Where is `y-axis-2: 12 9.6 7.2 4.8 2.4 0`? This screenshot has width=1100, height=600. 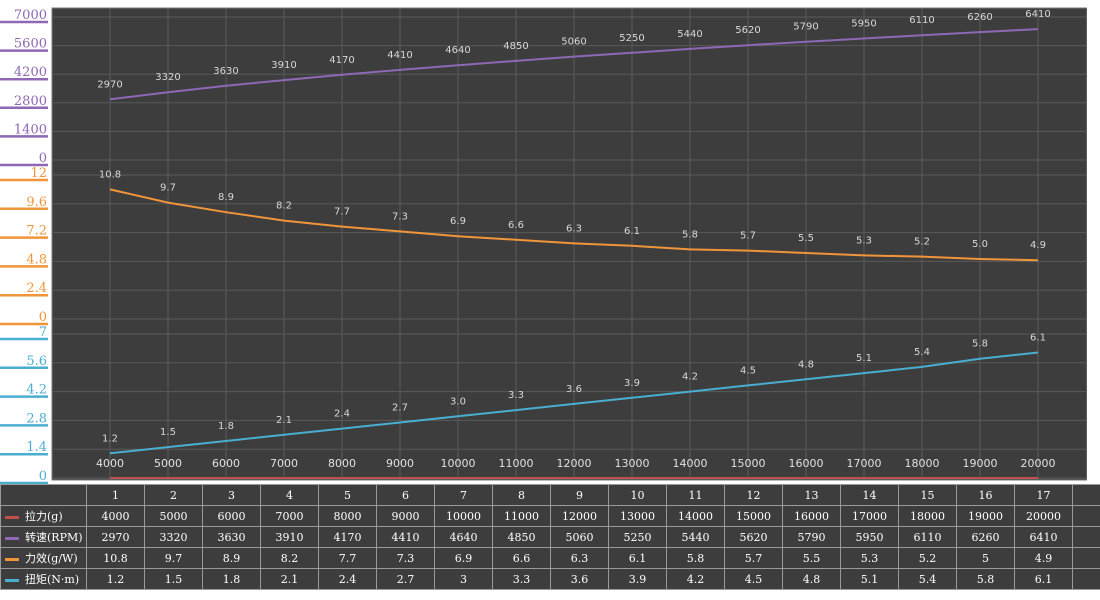 y-axis-2: 12 9.6 7.2 4.8 2.4 0 is located at coordinates (24, 246).